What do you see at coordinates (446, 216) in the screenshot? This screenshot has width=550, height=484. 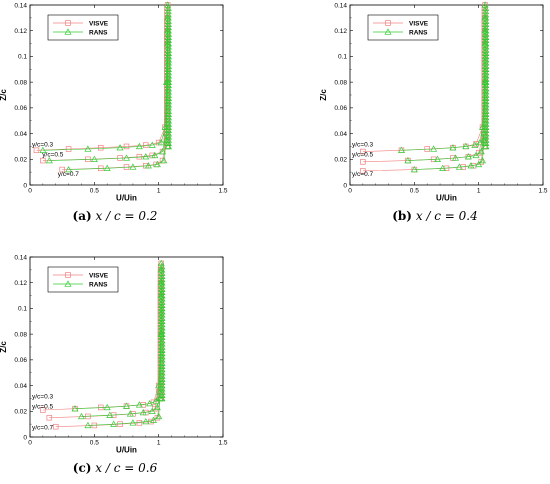 I see `caption-b-math: x / c = 0.4` at bounding box center [446, 216].